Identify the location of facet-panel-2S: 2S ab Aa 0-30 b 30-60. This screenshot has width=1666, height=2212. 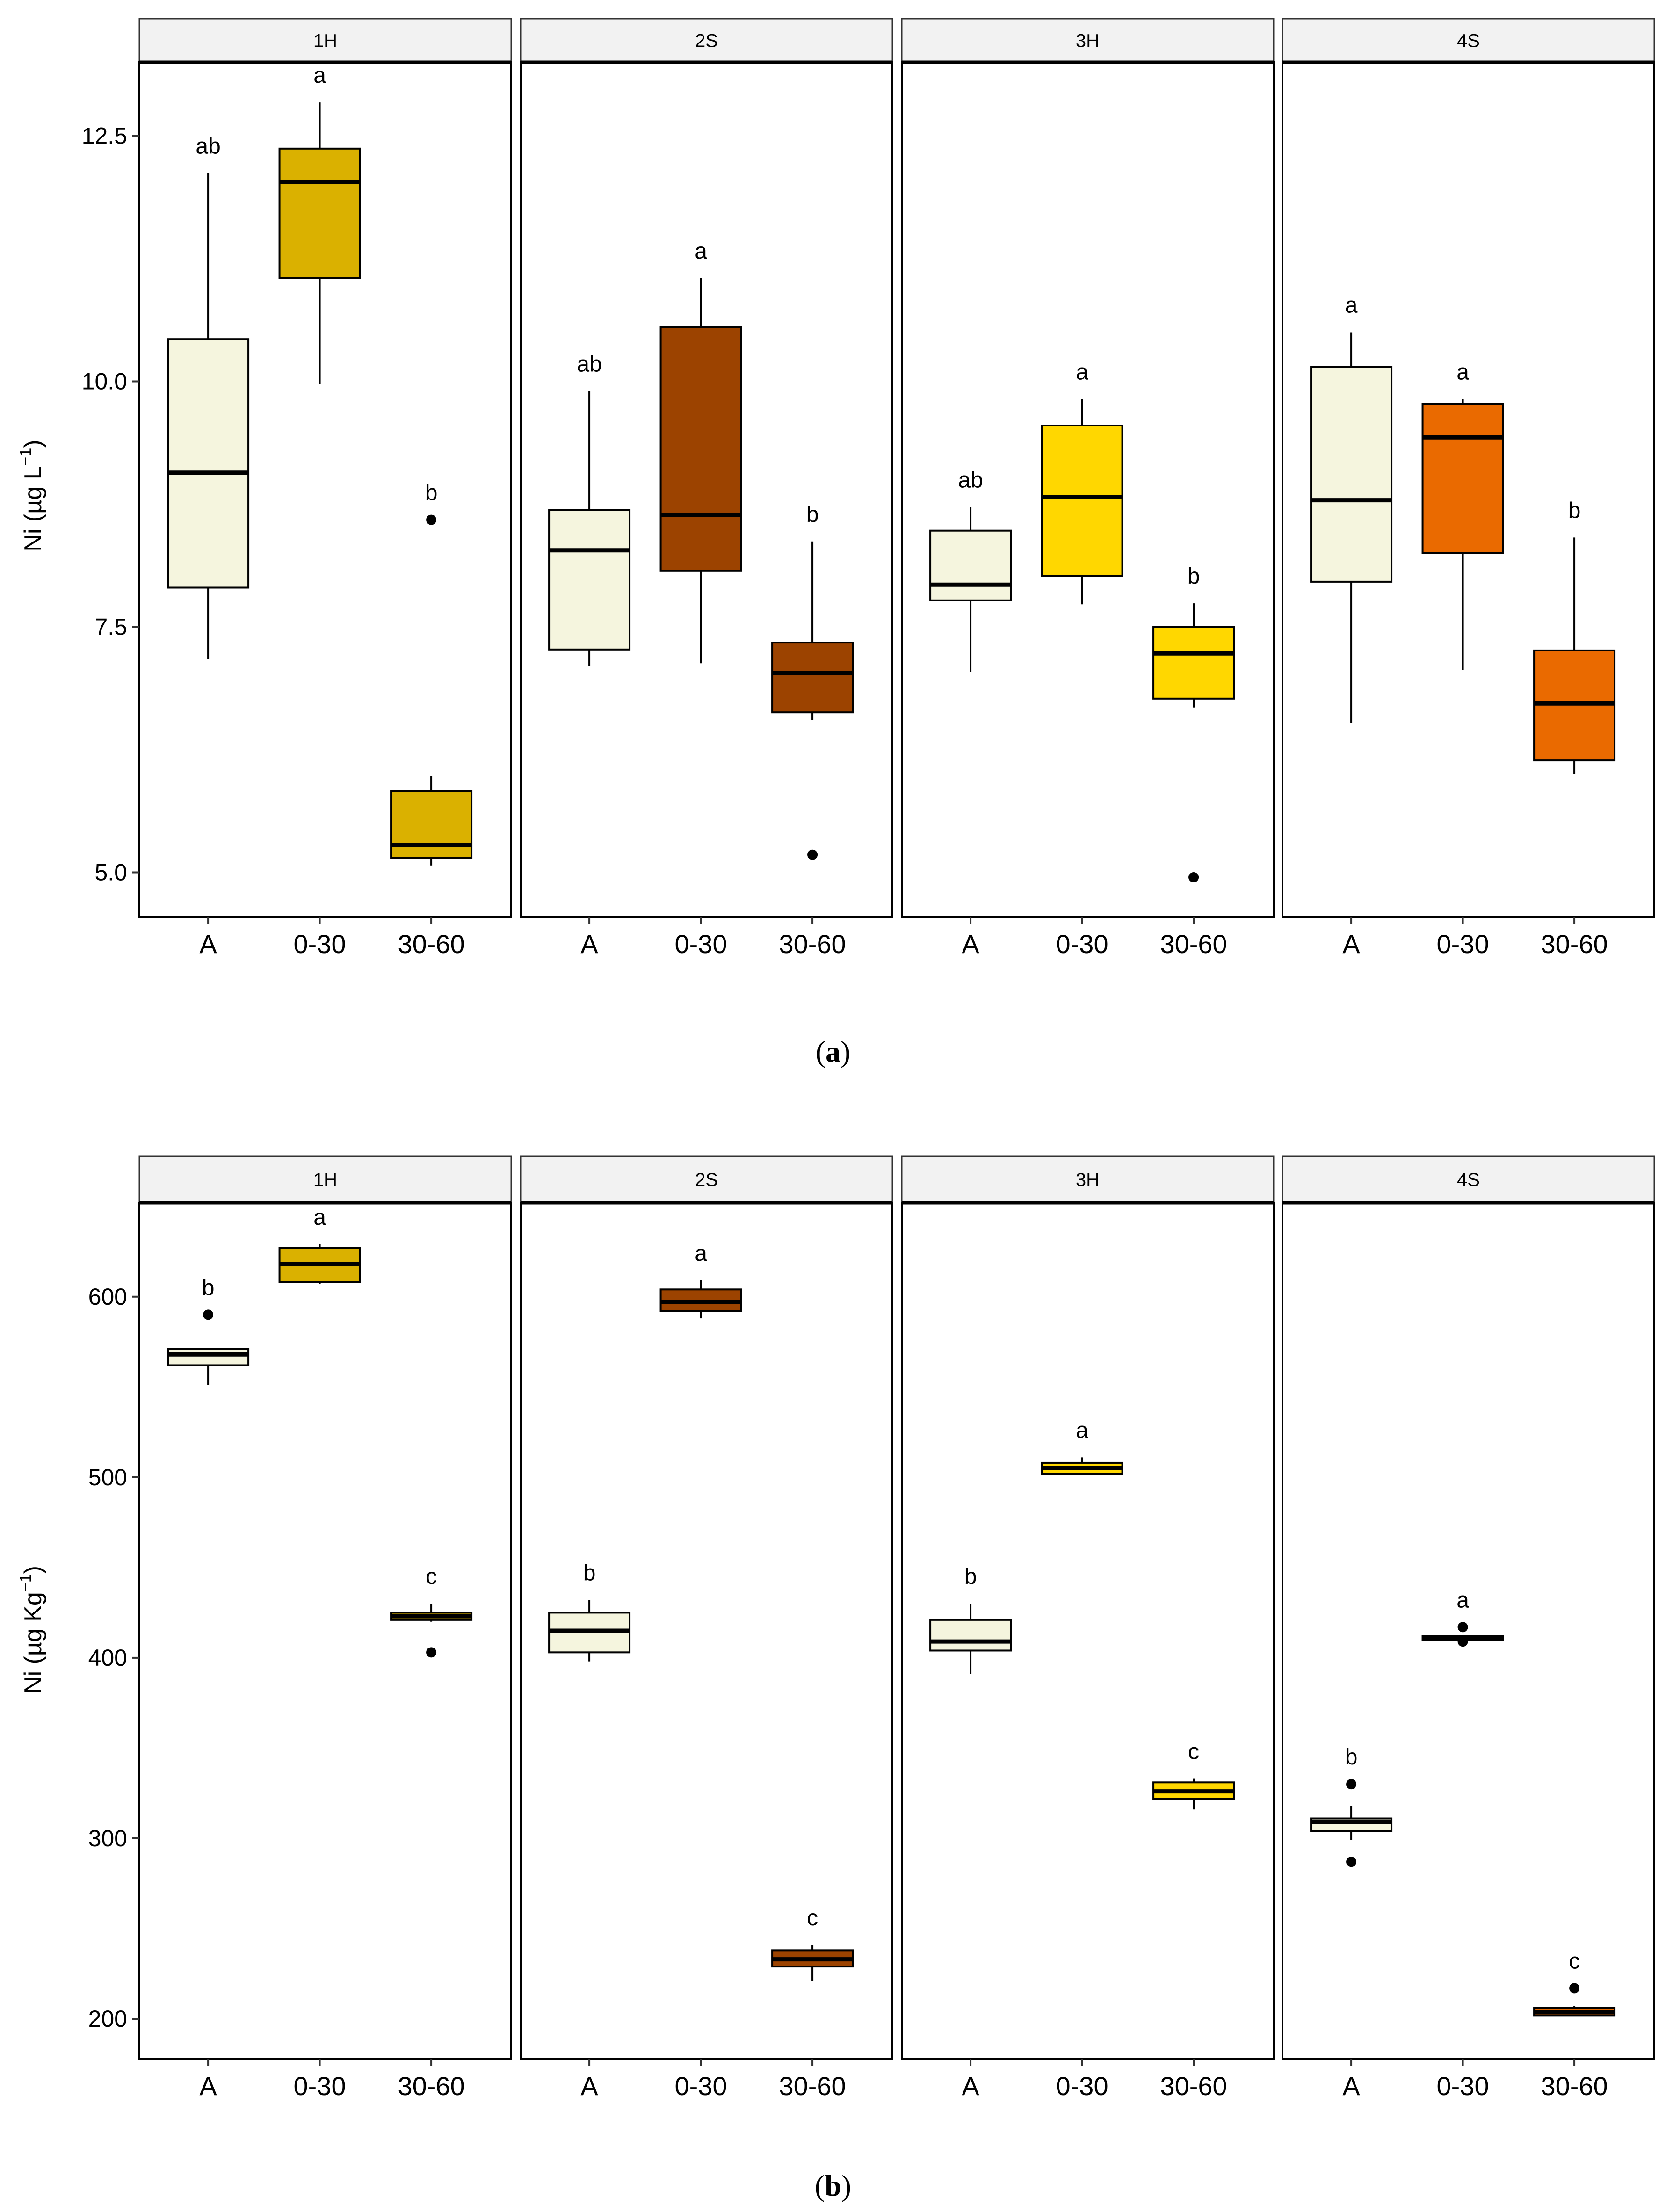
(706, 489).